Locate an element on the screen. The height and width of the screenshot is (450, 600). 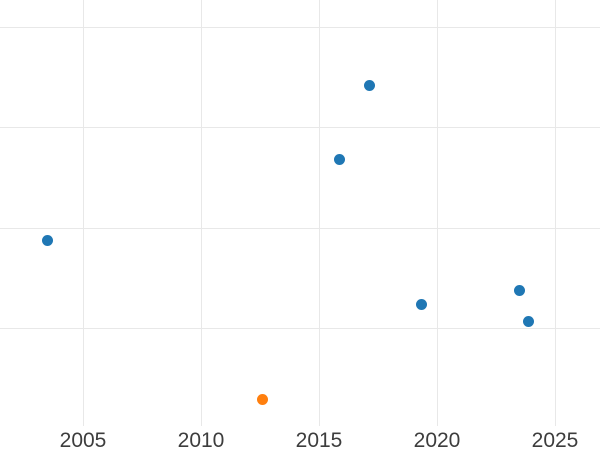
x-tick-label: 2015 is located at coordinates (319, 439).